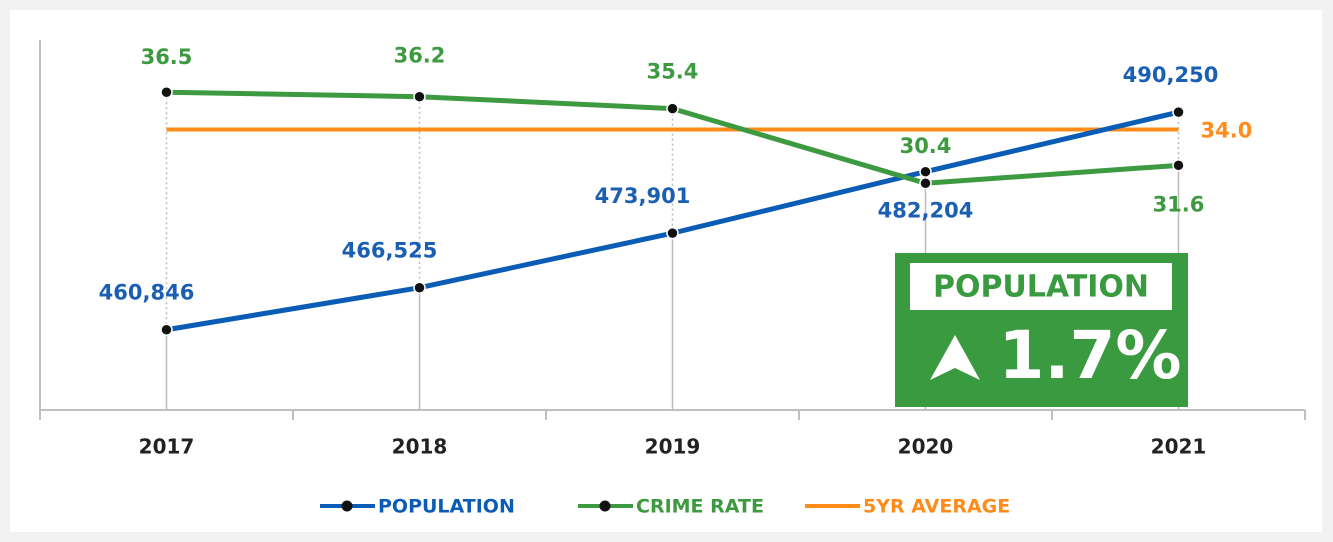 This screenshot has width=1333, height=542. I want to click on data-label: 490,250, so click(1171, 75).